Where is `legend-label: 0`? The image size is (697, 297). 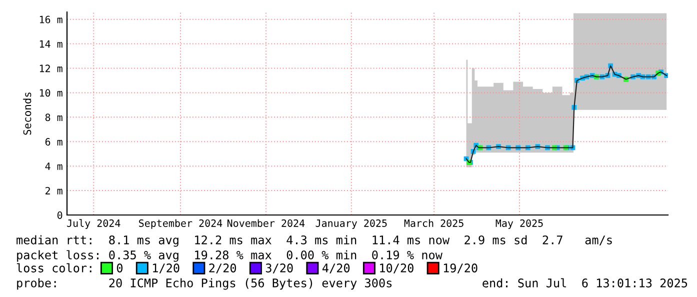 legend-label: 0 is located at coordinates (119, 268).